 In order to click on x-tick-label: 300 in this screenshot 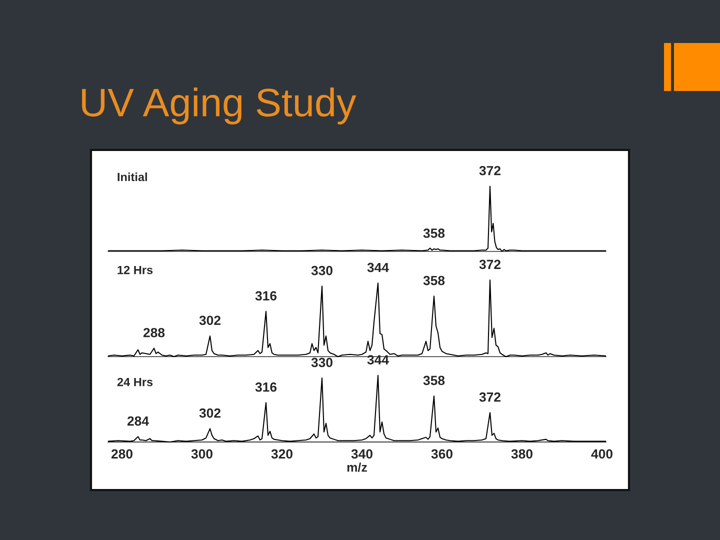, I will do `click(201, 454)`.